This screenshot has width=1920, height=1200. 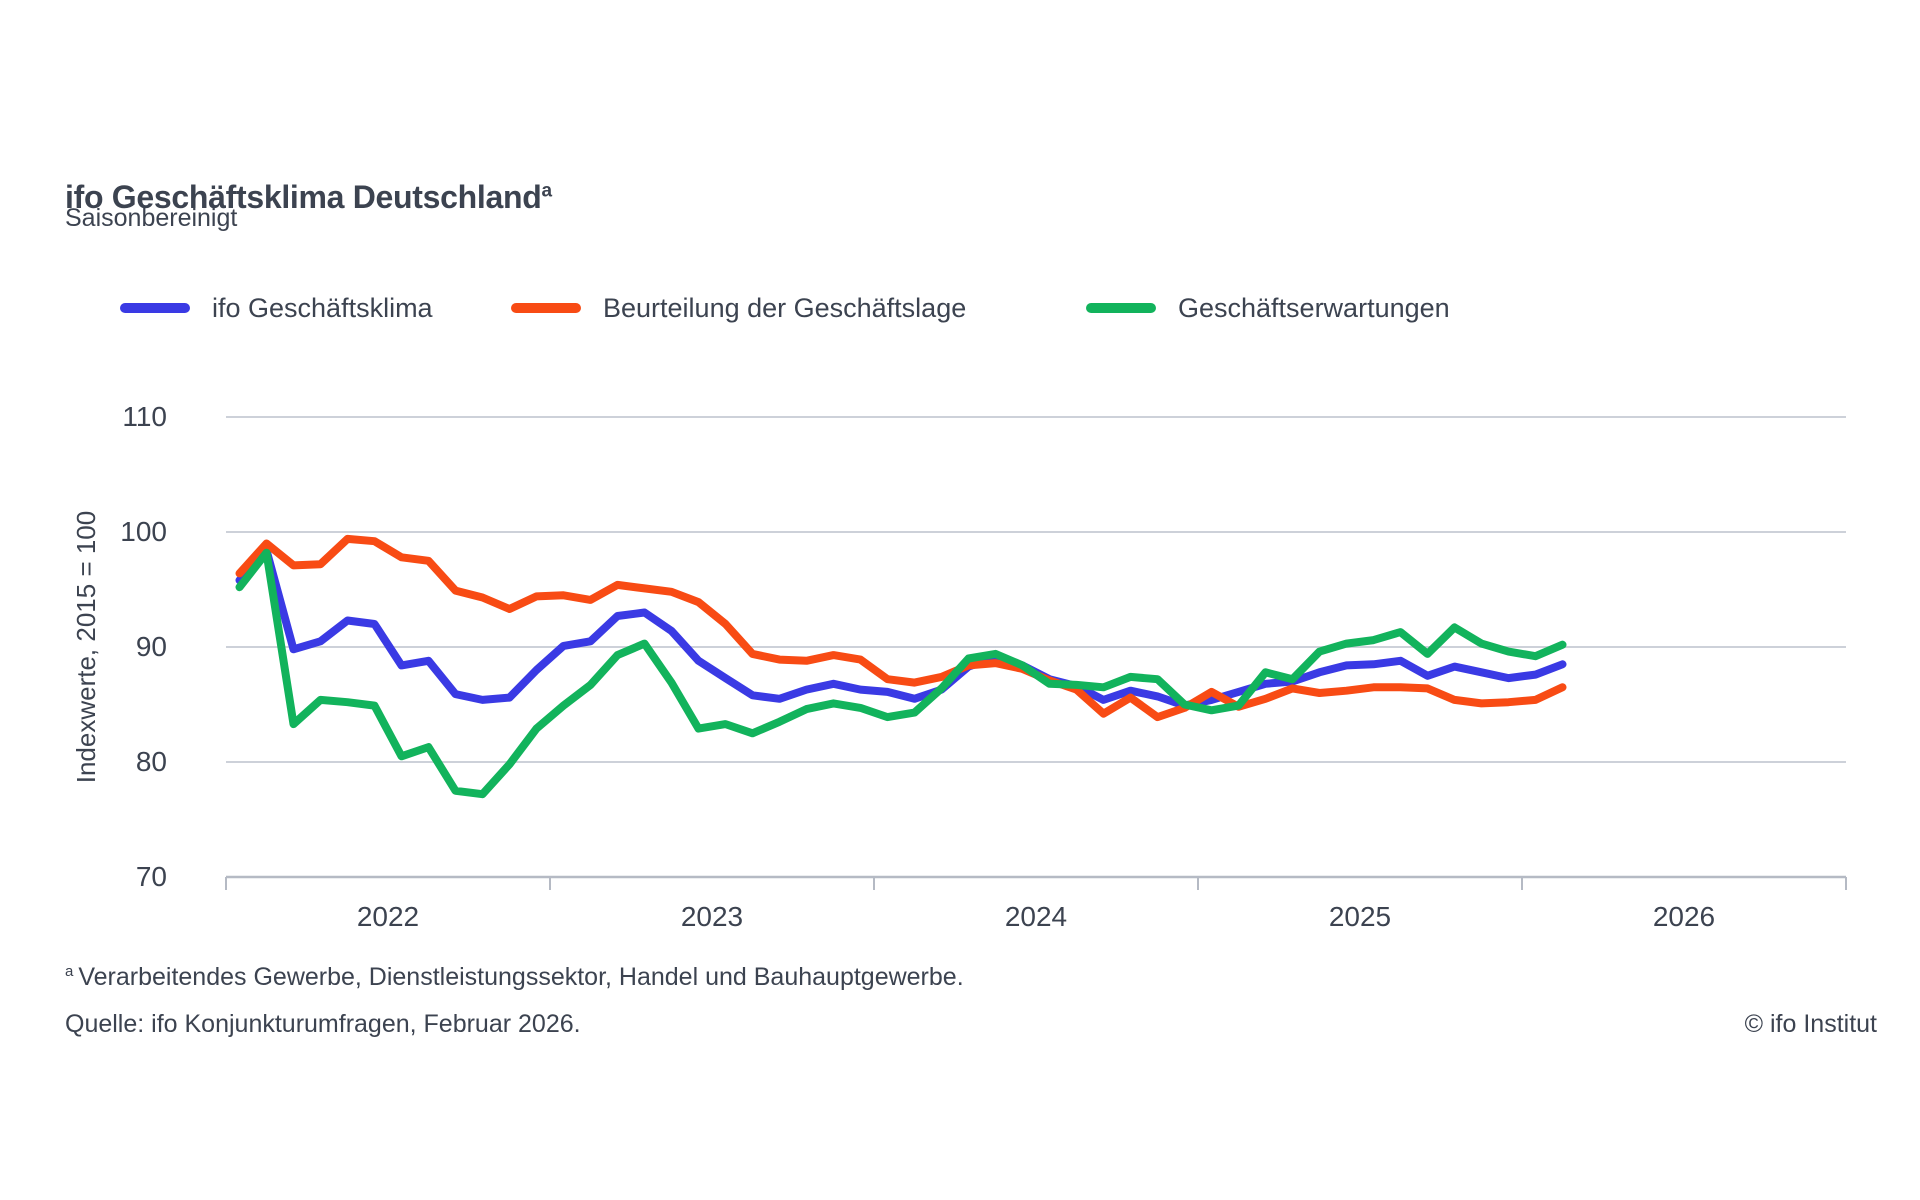 I want to click on page-title: ifo Geschäftsklima Deutschlanda, so click(x=308, y=197).